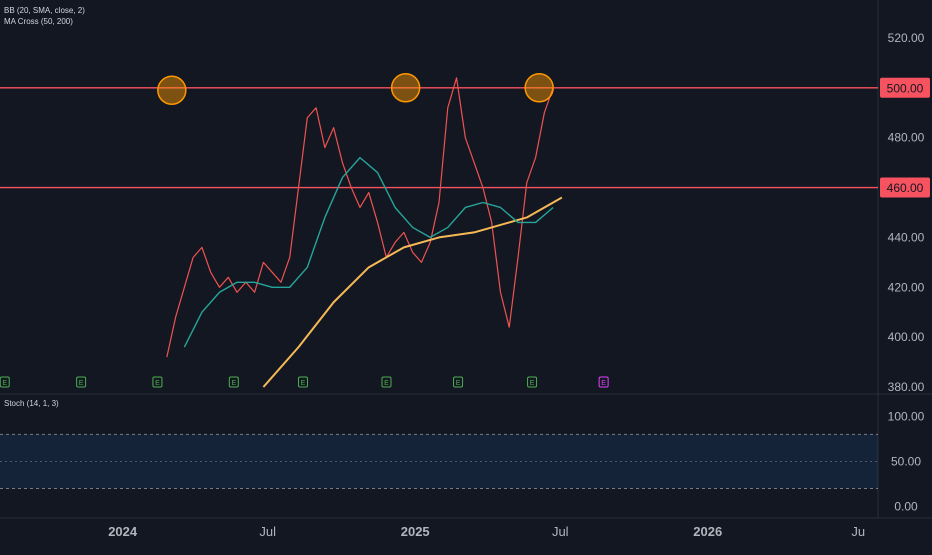 This screenshot has height=555, width=932. What do you see at coordinates (415, 531) in the screenshot?
I see `time-tick-label: 2025` at bounding box center [415, 531].